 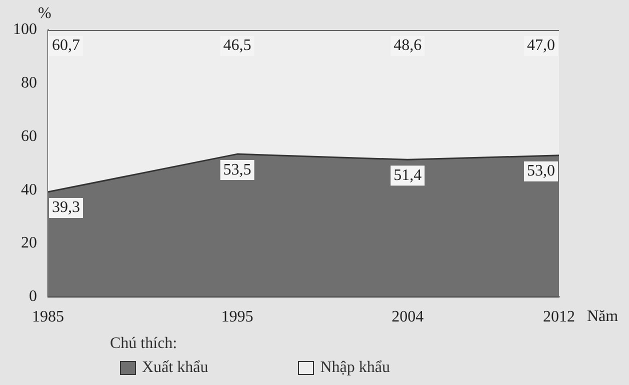 What do you see at coordinates (66, 45) in the screenshot?
I see `data-label: 60,7` at bounding box center [66, 45].